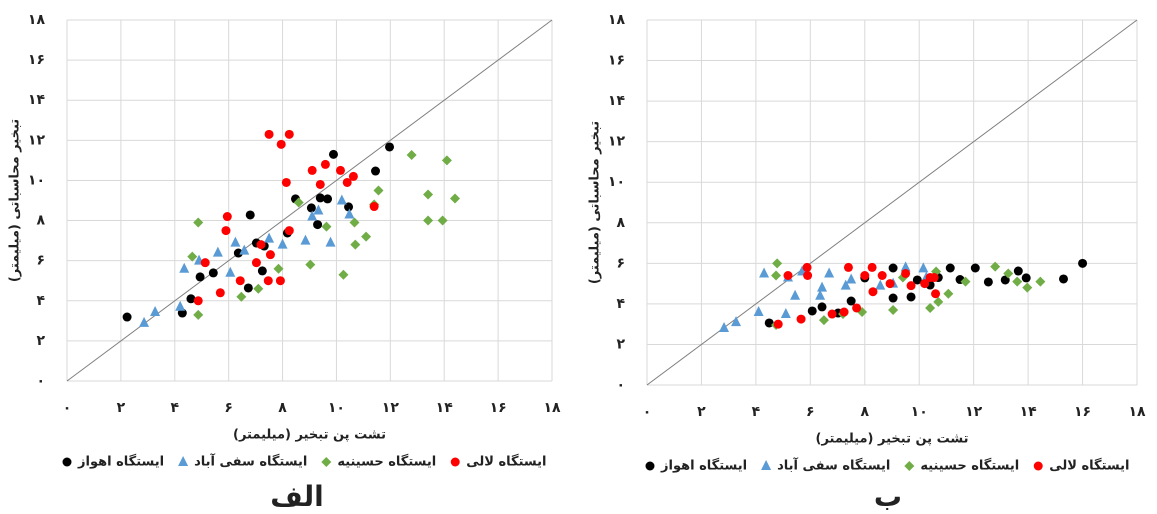 This screenshot has width=1157, height=514. What do you see at coordinates (888, 496) in the screenshot?
I see `panel-label: ب` at bounding box center [888, 496].